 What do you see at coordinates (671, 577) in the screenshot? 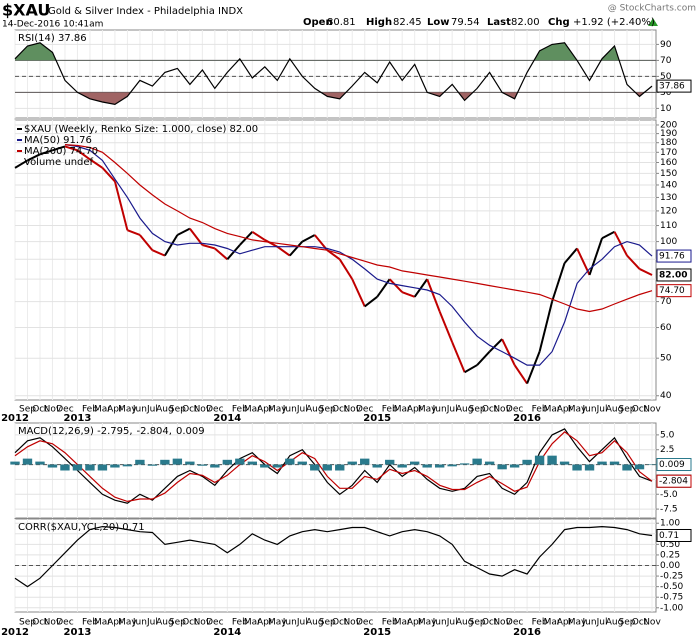
I see `y-tick-label: -0.25` at bounding box center [671, 577].